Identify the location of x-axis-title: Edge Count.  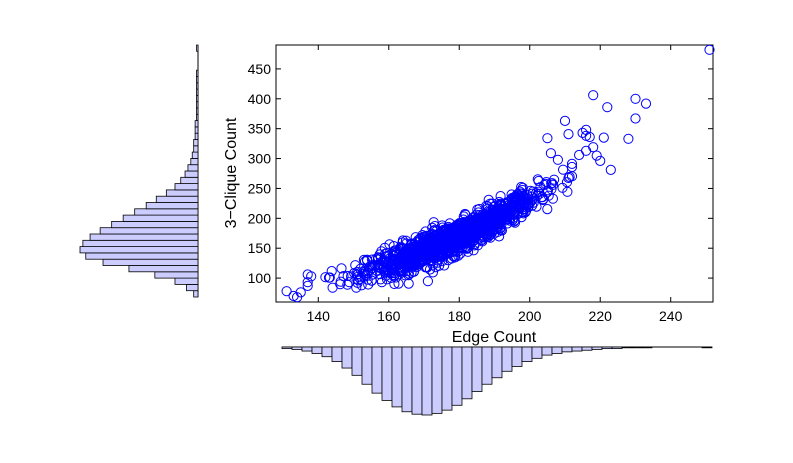
(494, 337).